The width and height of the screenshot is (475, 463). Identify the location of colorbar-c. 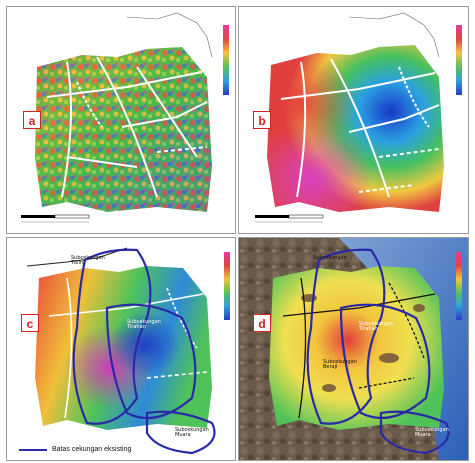
(227, 286).